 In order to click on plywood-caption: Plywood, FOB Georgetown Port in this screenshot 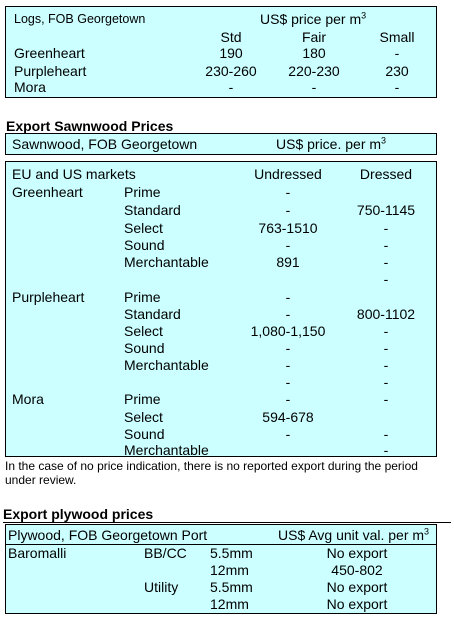, I will do `click(108, 535)`.